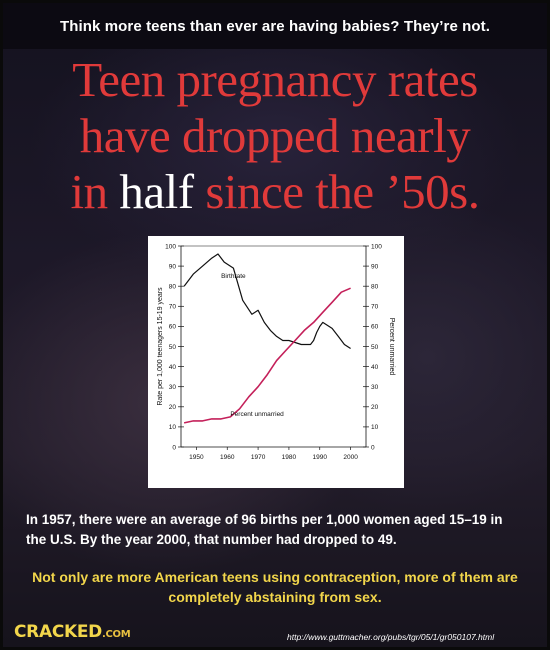 The width and height of the screenshot is (550, 650). I want to click on series-label-percent-unmarried: Percent unmarried, so click(257, 414).